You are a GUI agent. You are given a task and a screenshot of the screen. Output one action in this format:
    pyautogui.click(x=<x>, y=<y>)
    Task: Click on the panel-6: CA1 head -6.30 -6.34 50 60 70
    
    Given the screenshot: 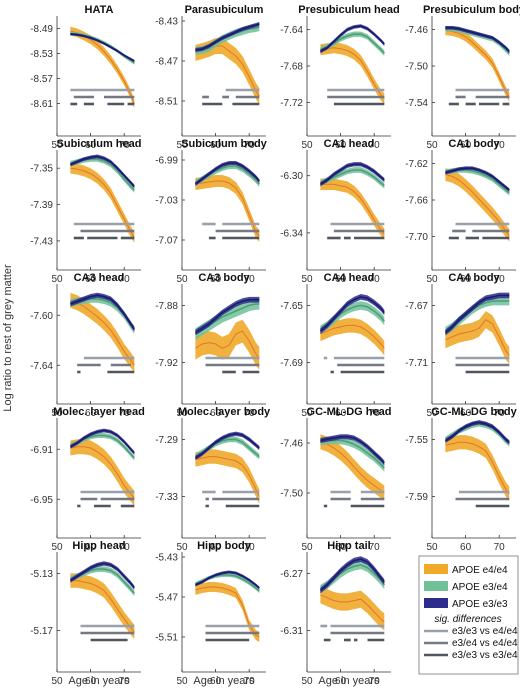 What is the action you would take?
    pyautogui.click(x=335, y=211)
    